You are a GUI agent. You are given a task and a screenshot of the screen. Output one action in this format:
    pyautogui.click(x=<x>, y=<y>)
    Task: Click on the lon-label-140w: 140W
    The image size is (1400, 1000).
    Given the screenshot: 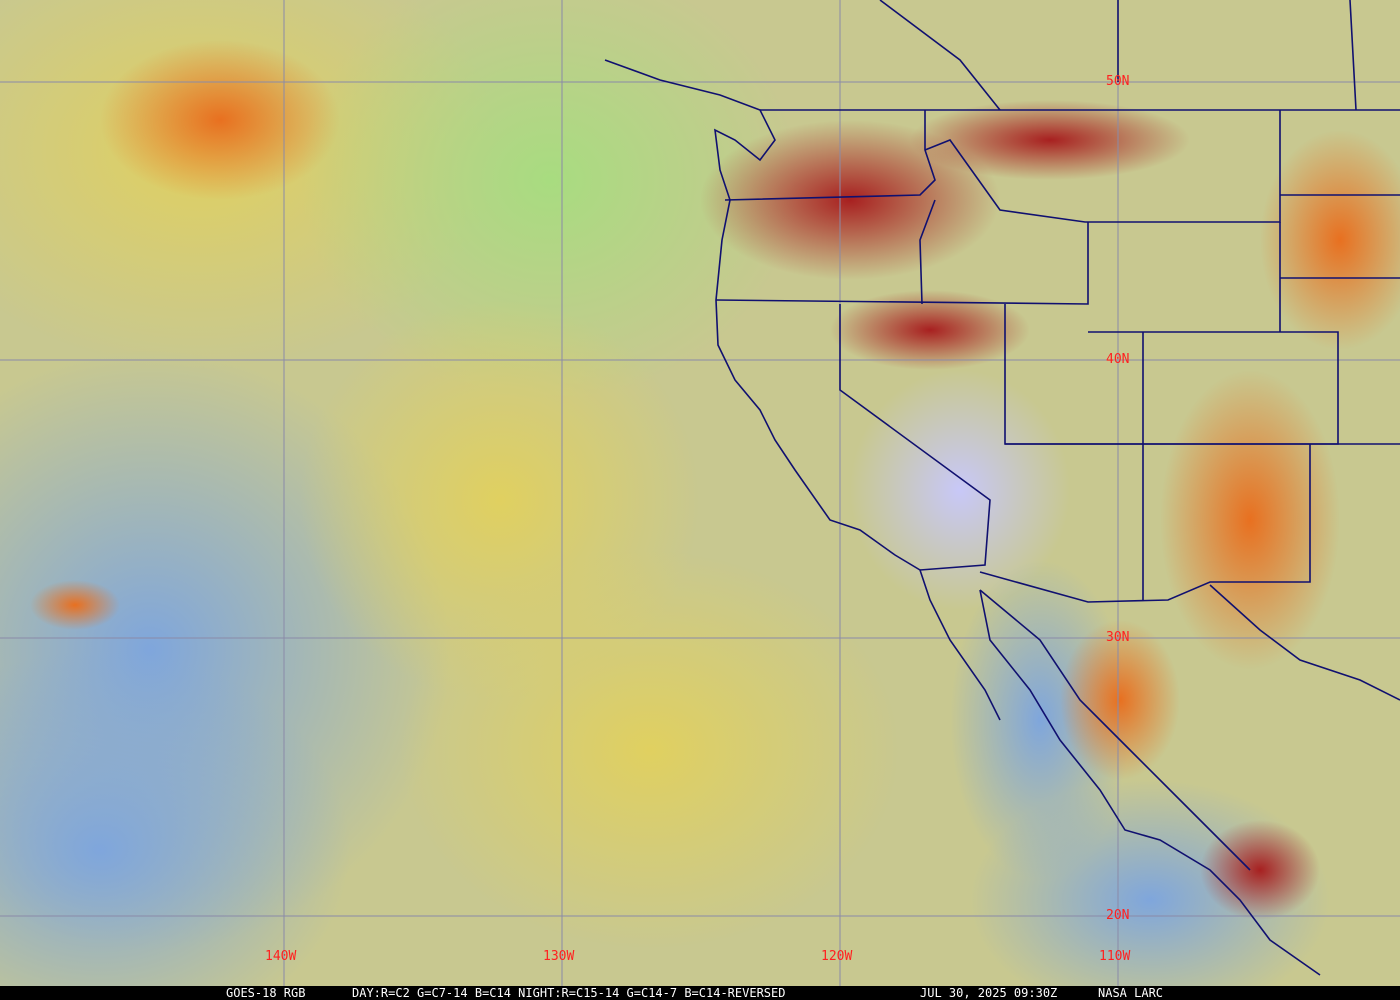 What is the action you would take?
    pyautogui.click(x=280, y=956)
    